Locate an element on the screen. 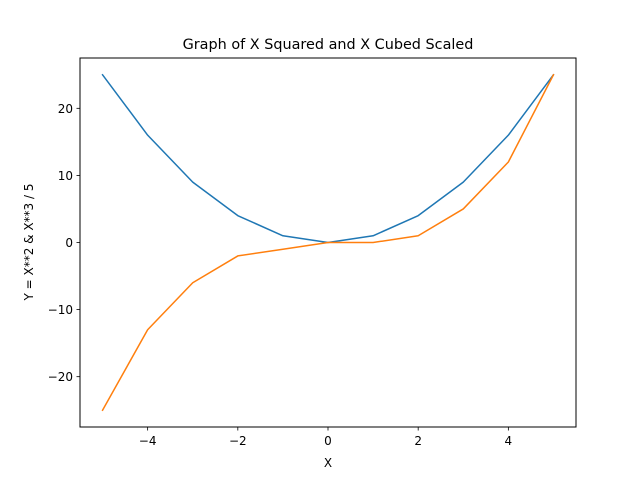 The image size is (640, 480). x-tick-label: −2 is located at coordinates (238, 441).